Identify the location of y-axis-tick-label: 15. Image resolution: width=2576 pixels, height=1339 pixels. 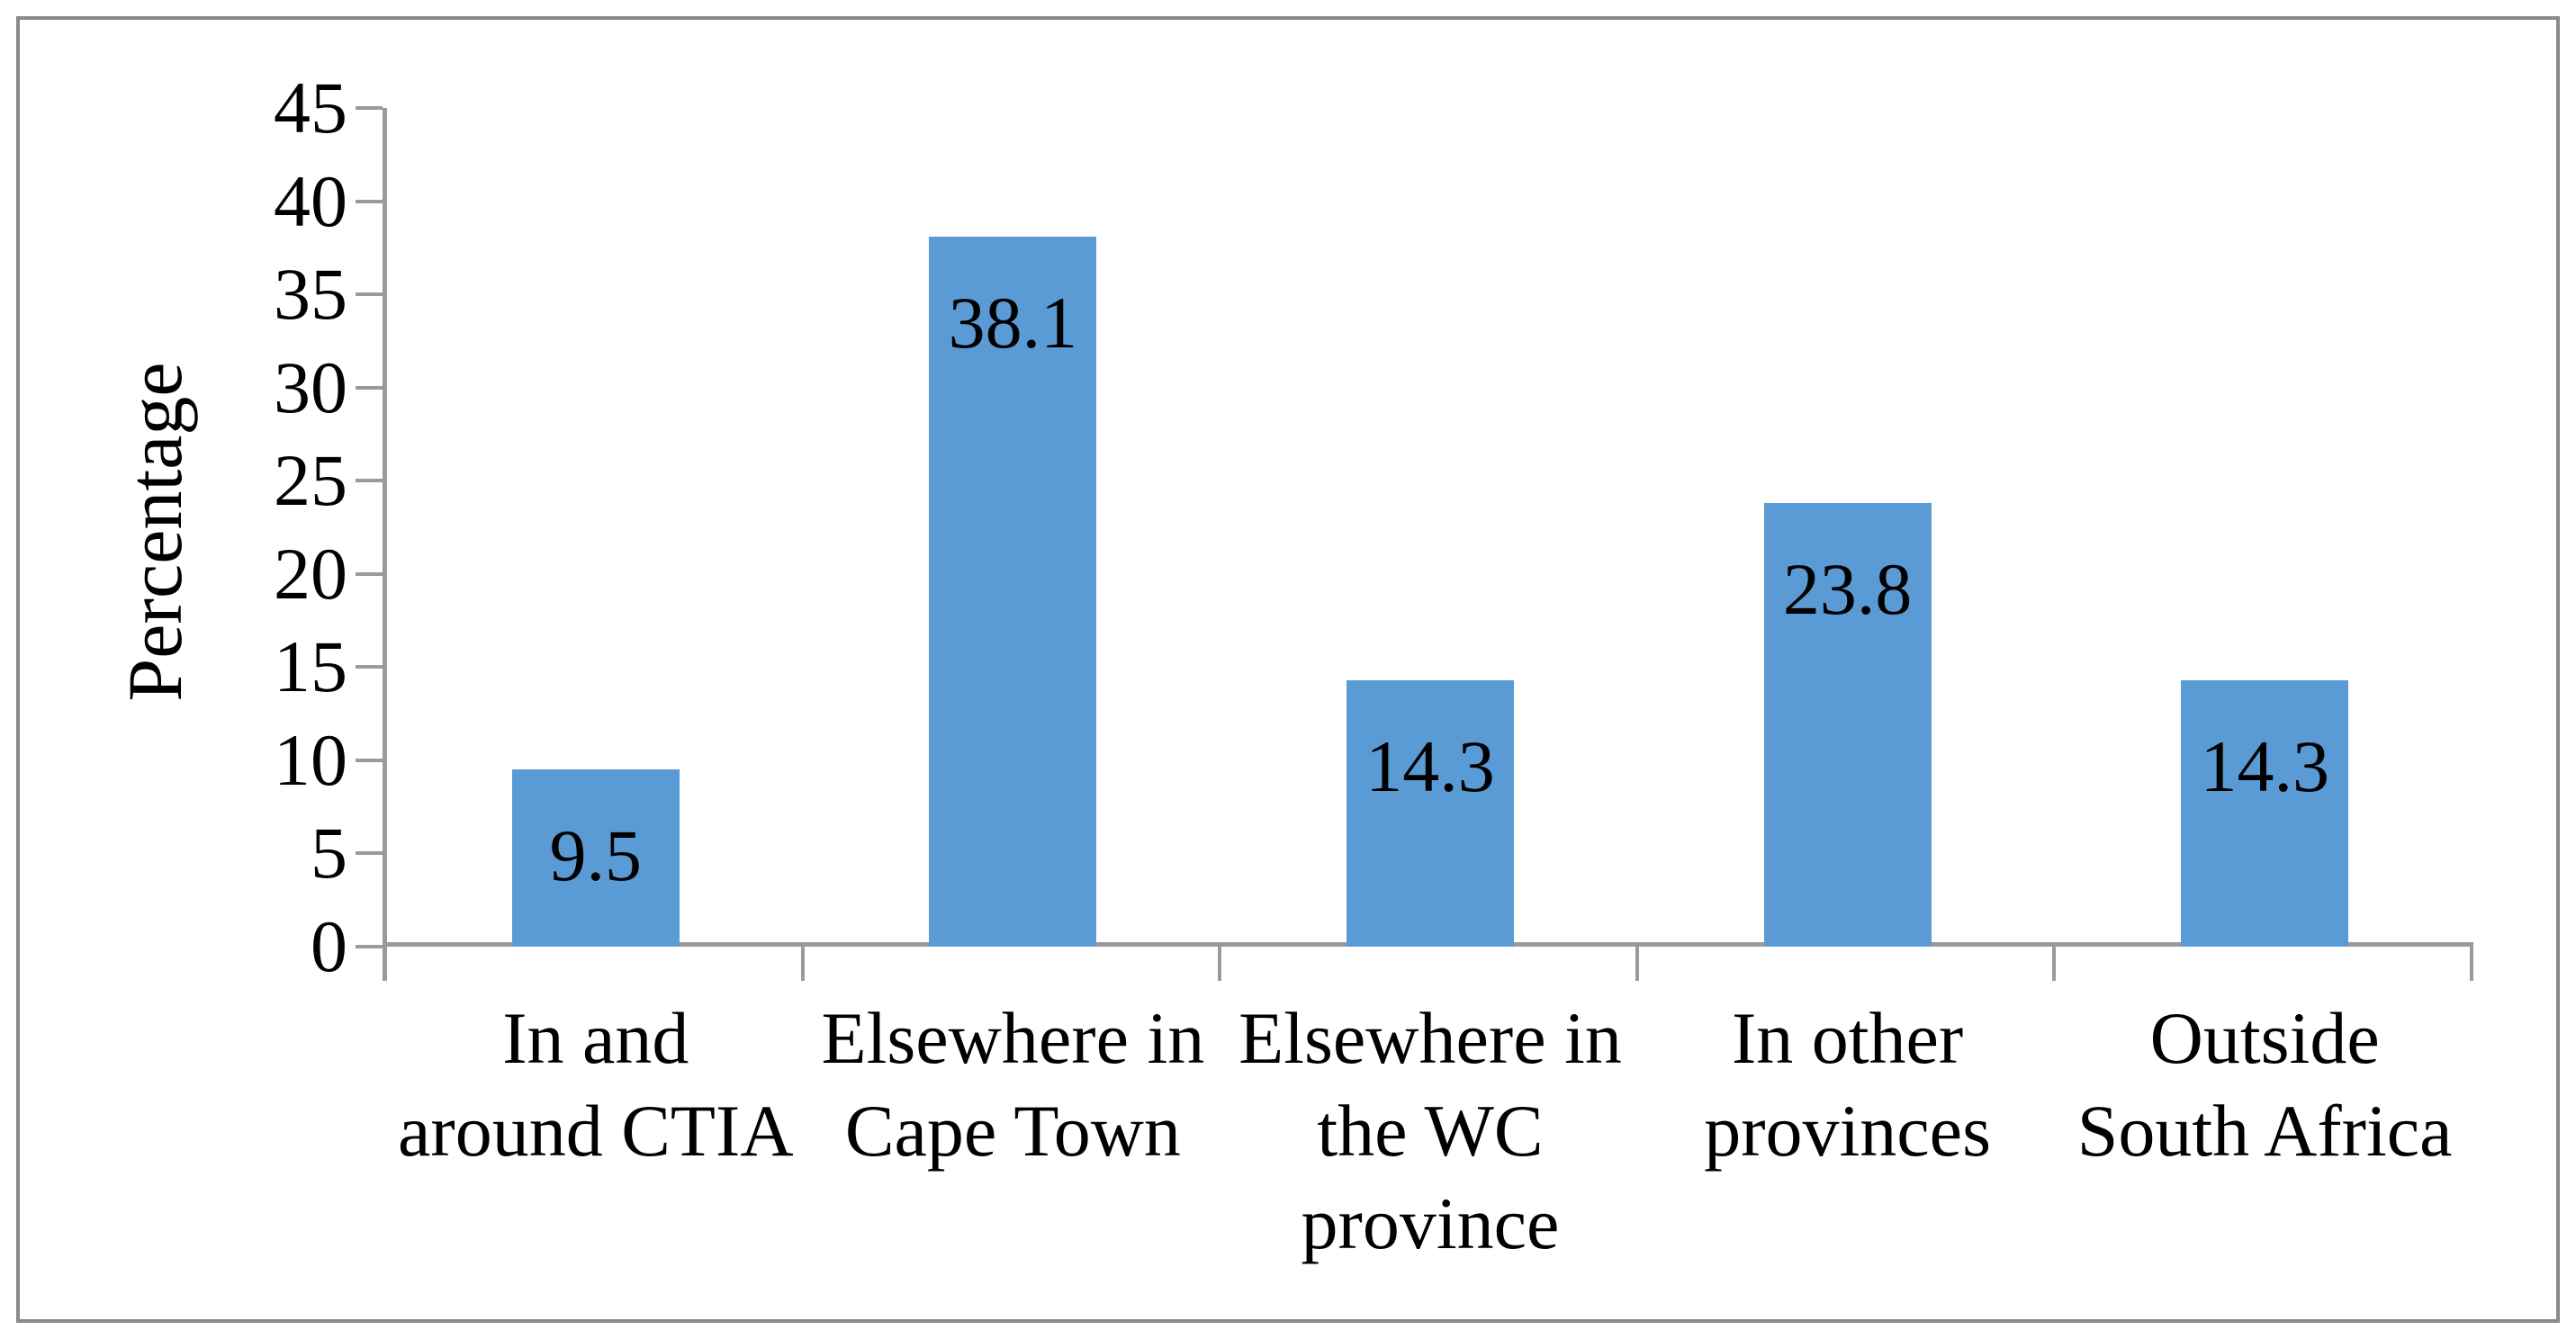
(310, 667).